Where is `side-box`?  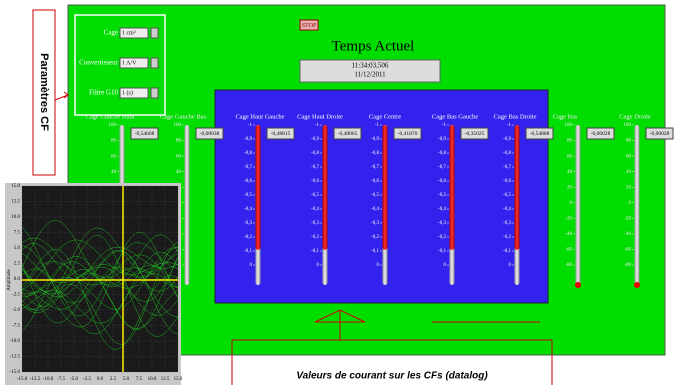 side-box is located at coordinates (44, 92).